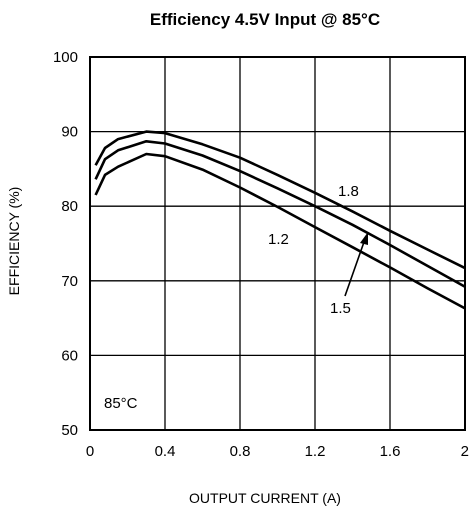 The image size is (471, 516). Describe the element at coordinates (69, 355) in the screenshot. I see `y-tick-label: 60` at that location.